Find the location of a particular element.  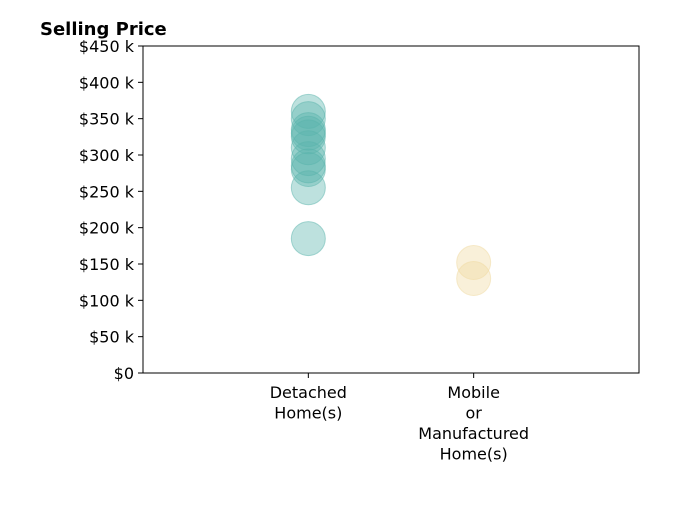

x-category-label-line: Detached is located at coordinates (308, 392).